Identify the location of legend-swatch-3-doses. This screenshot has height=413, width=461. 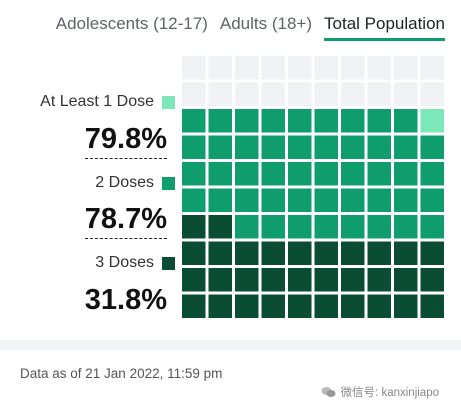
(168, 263).